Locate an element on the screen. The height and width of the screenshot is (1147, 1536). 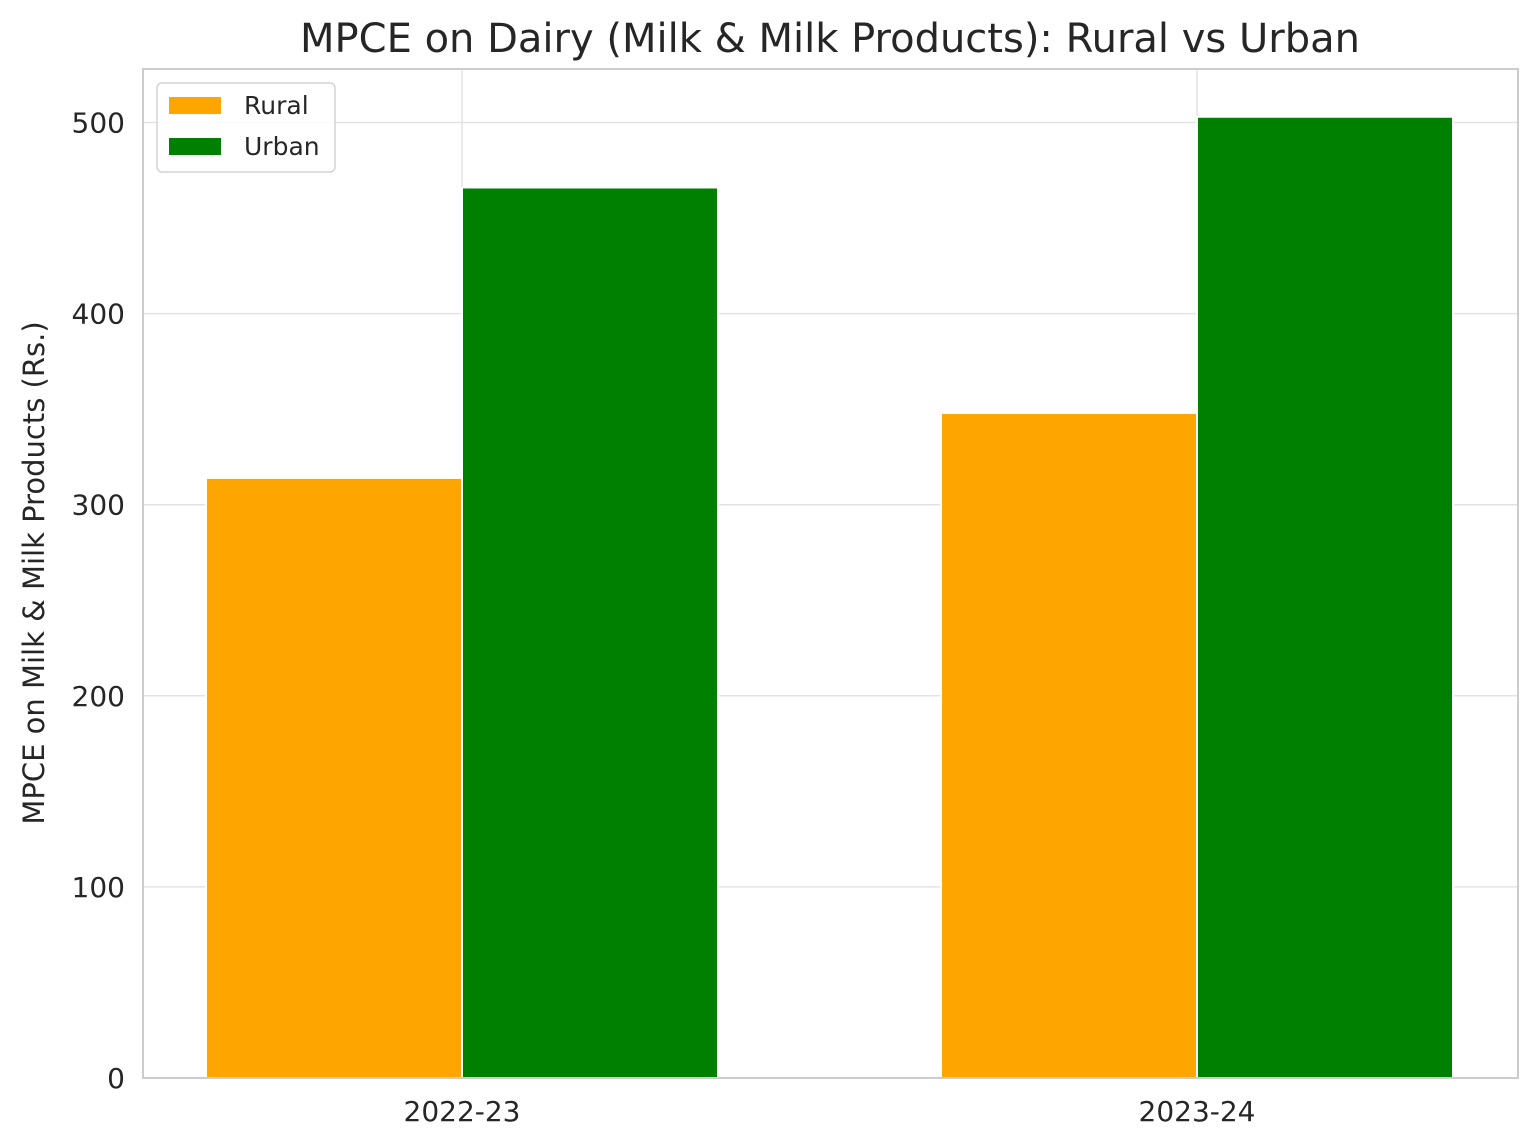
y-tick-label: 200 is located at coordinates (98, 696).